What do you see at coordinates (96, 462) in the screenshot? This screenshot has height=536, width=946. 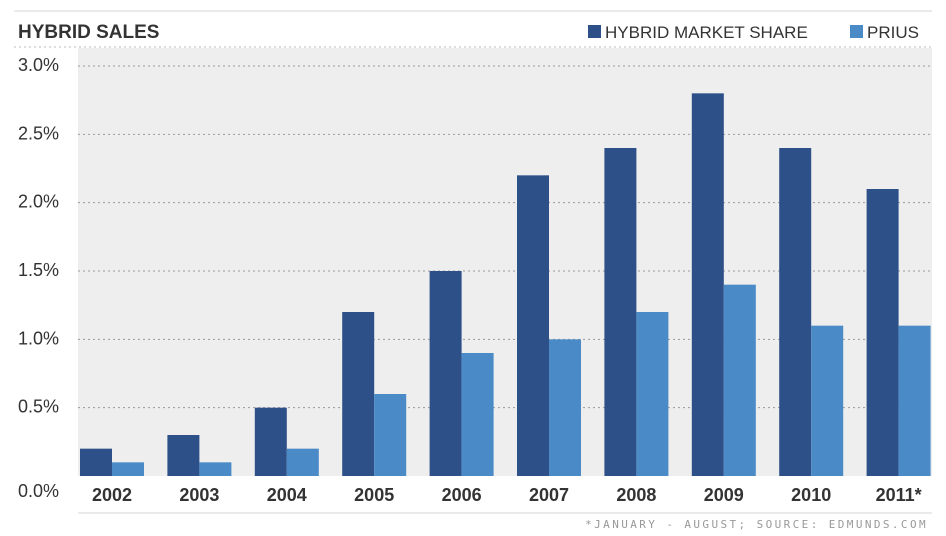 I see `bar-hybrid-2002` at bounding box center [96, 462].